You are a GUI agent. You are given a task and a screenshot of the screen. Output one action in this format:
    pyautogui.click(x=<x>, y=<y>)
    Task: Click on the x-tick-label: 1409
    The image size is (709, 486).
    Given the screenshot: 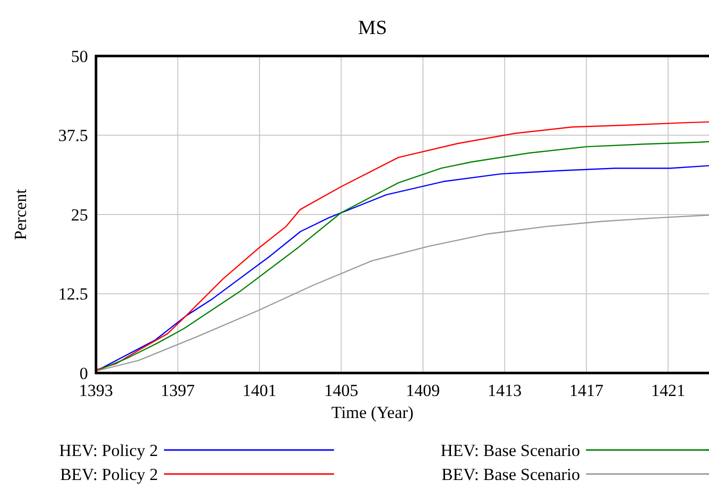 What is the action you would take?
    pyautogui.click(x=423, y=390)
    